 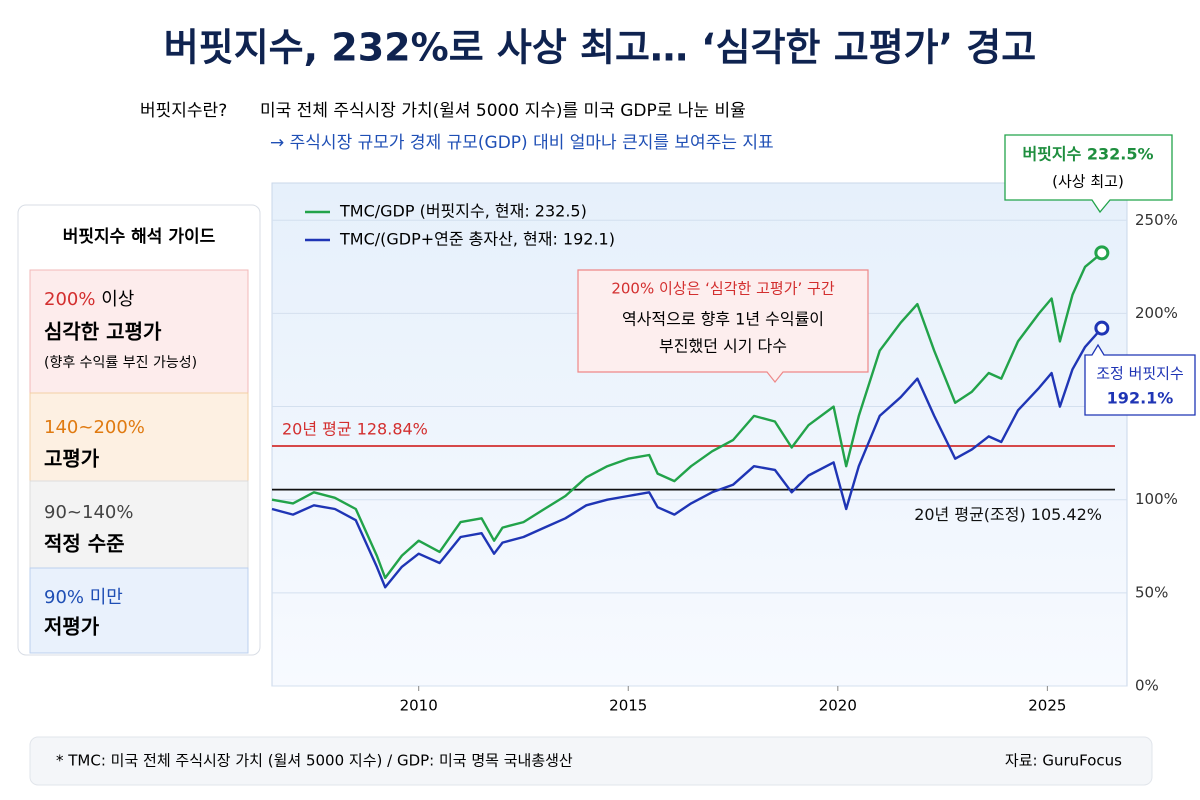 I want to click on footer-source: 자료: GuruFocus, so click(x=1063, y=761).